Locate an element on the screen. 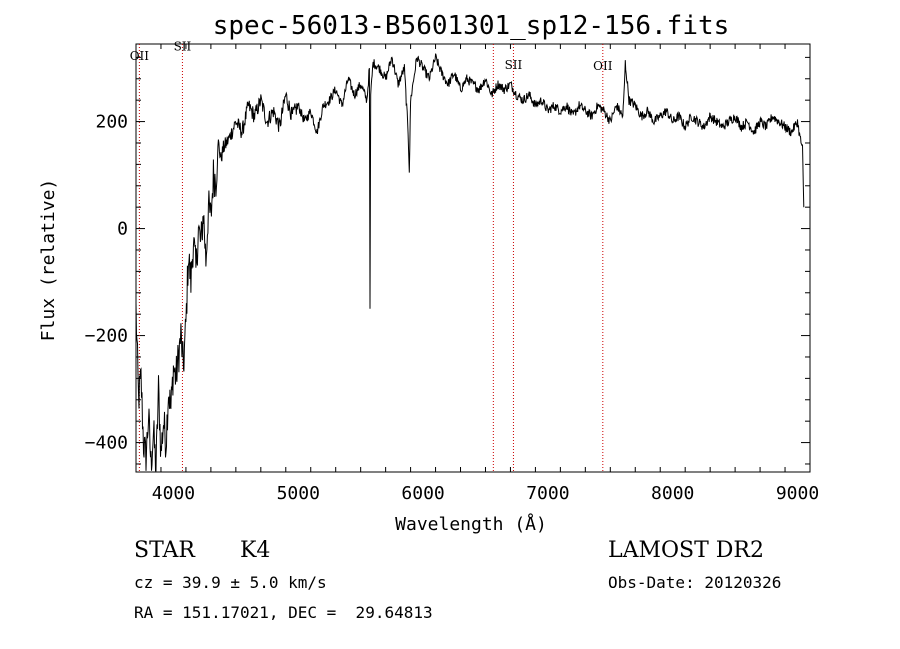 Image resolution: width=900 pixels, height=649 pixels. chart-title: spec-56013-B5601301_sp12-156.fits is located at coordinates (471, 26).